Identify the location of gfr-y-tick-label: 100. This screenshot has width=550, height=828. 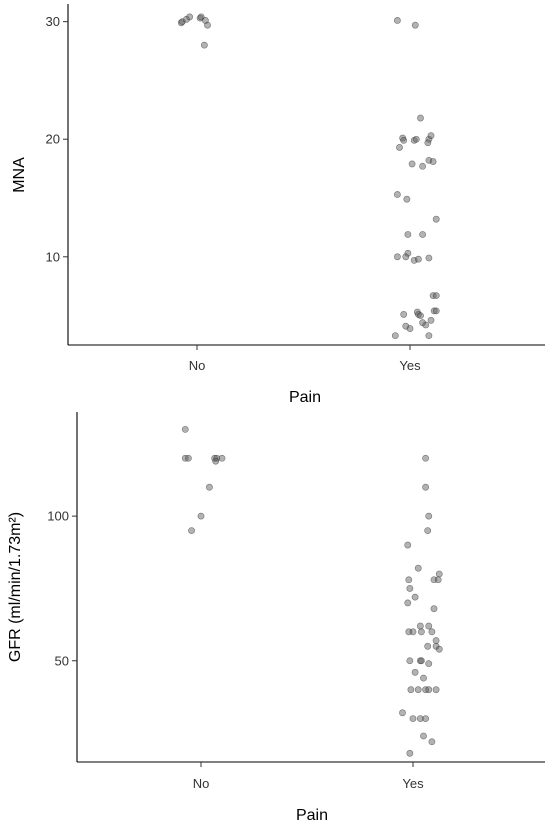
(58, 516).